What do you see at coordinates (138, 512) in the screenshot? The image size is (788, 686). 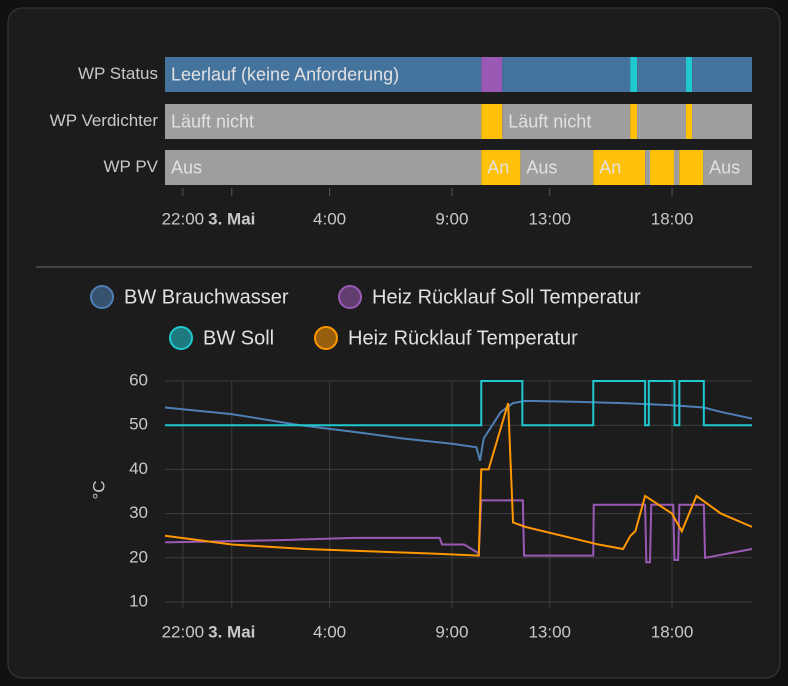 I see `y-tick-label: 30` at bounding box center [138, 512].